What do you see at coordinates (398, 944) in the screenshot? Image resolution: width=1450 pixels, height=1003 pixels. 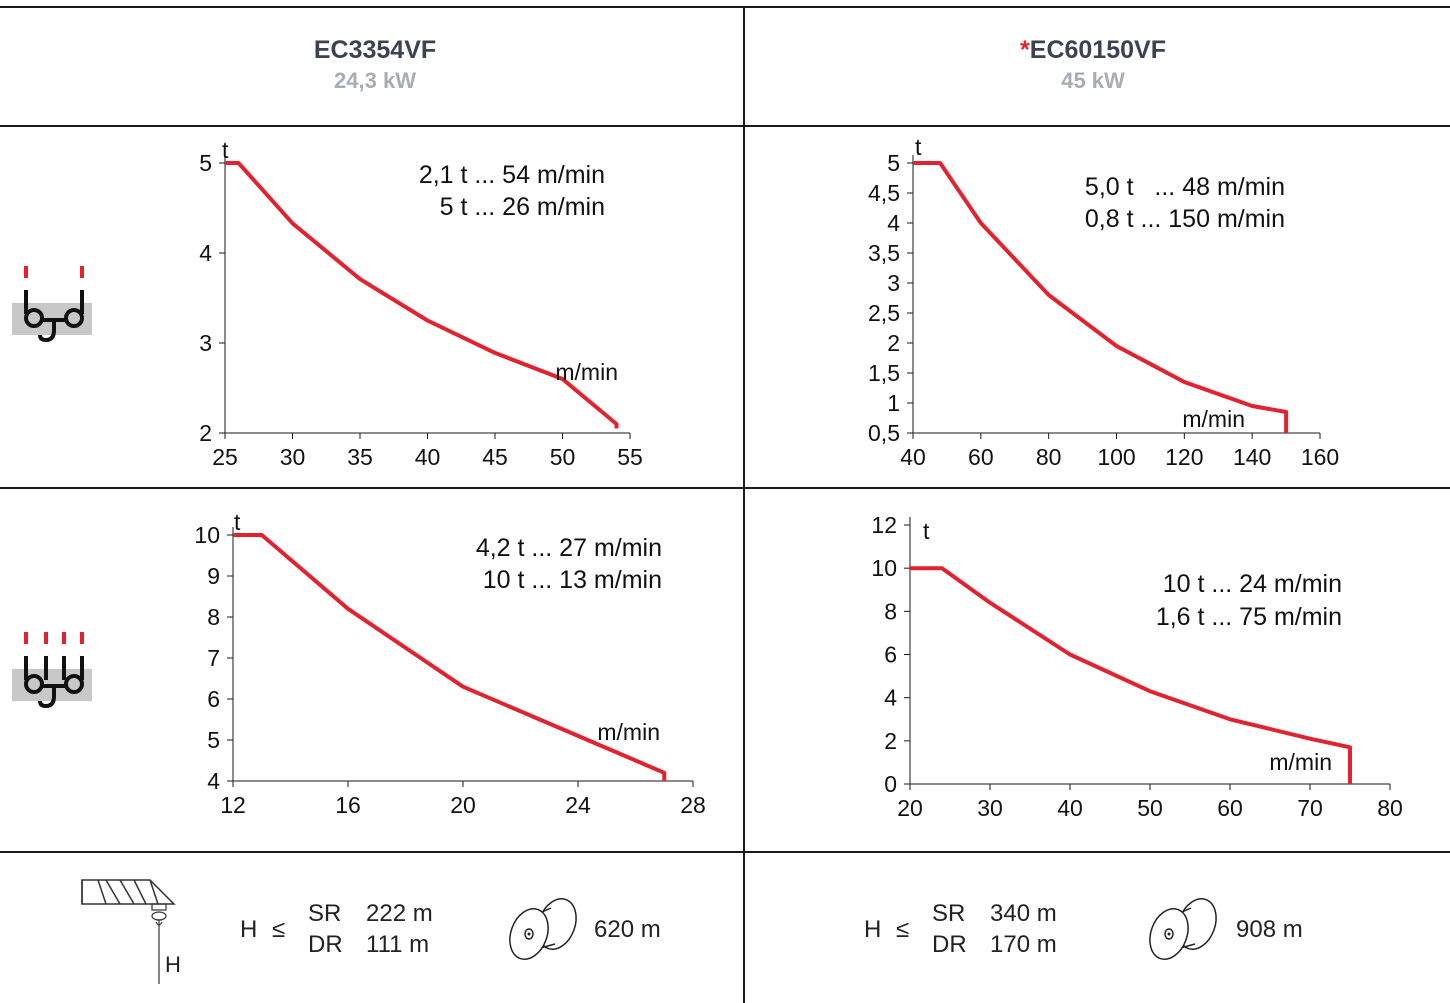 I see `dr-value-left: 111 m` at bounding box center [398, 944].